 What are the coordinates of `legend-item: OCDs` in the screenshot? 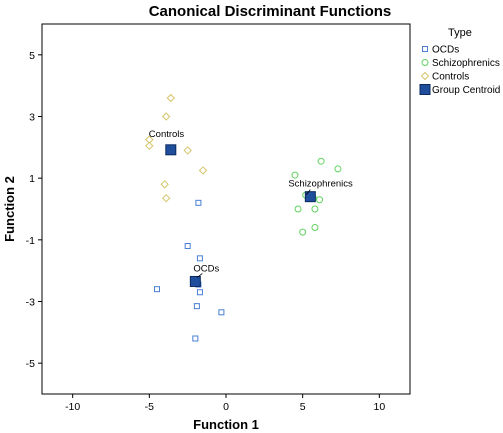 It's located at (440, 50).